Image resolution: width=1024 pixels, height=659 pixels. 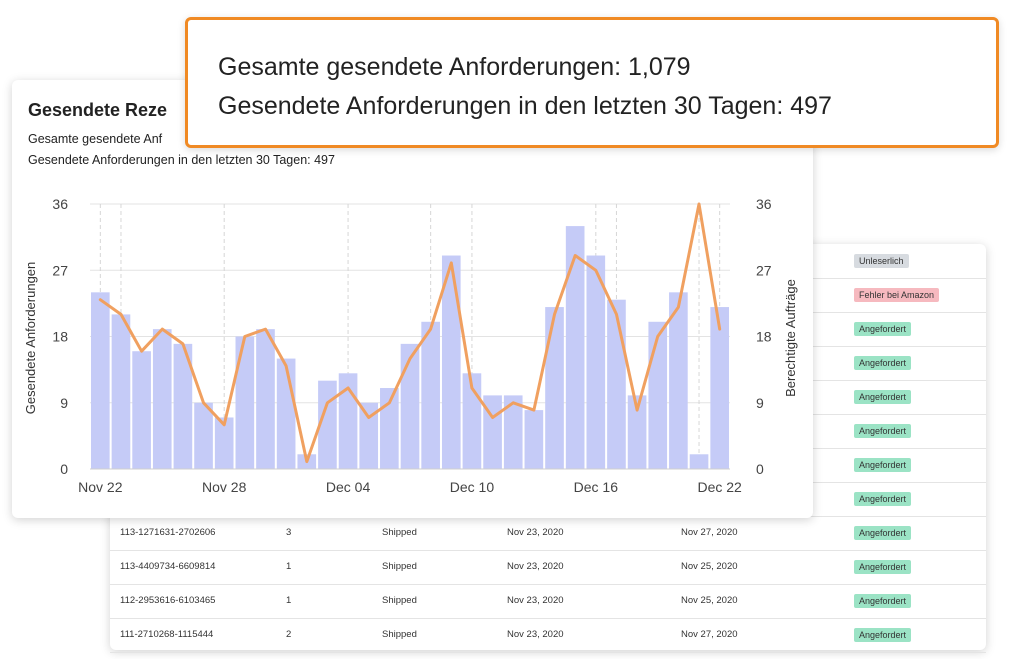 What do you see at coordinates (64, 403) in the screenshot?
I see `y-tick-label: 9` at bounding box center [64, 403].